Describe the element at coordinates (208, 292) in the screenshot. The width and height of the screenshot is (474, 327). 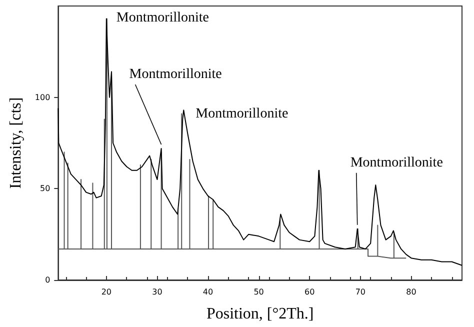
I see `x-tick-label: 40` at that location.